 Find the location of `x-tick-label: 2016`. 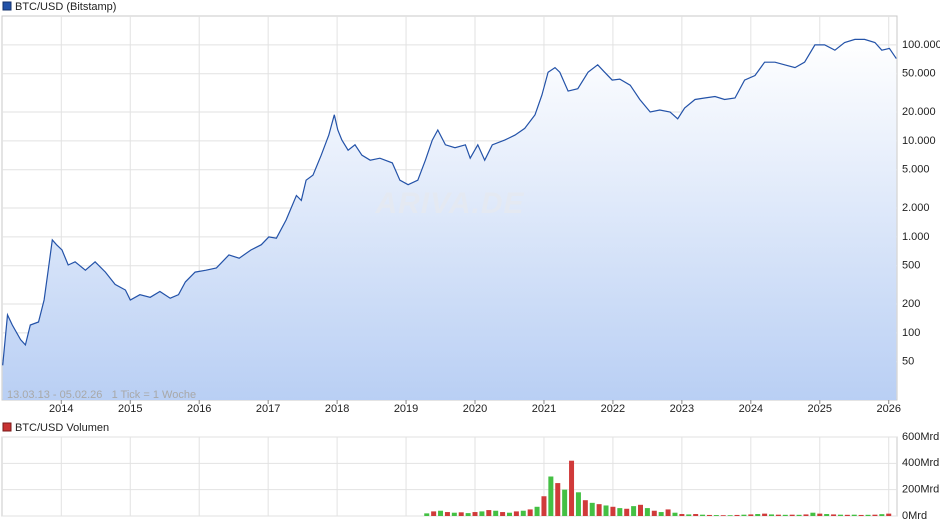

x-tick-label: 2016 is located at coordinates (199, 409).